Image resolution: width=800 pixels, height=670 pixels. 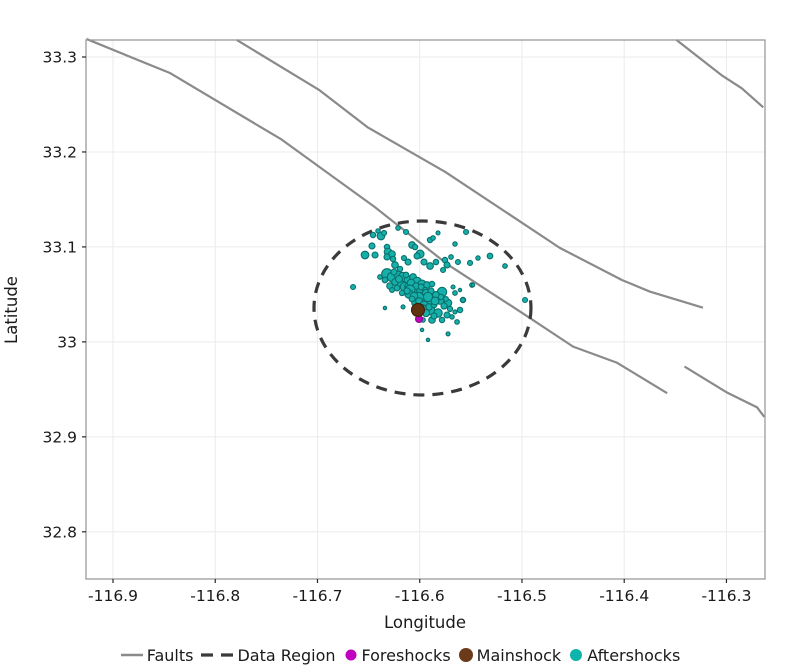 What do you see at coordinates (420, 596) in the screenshot?
I see `x-tick-label: -116.6` at bounding box center [420, 596].